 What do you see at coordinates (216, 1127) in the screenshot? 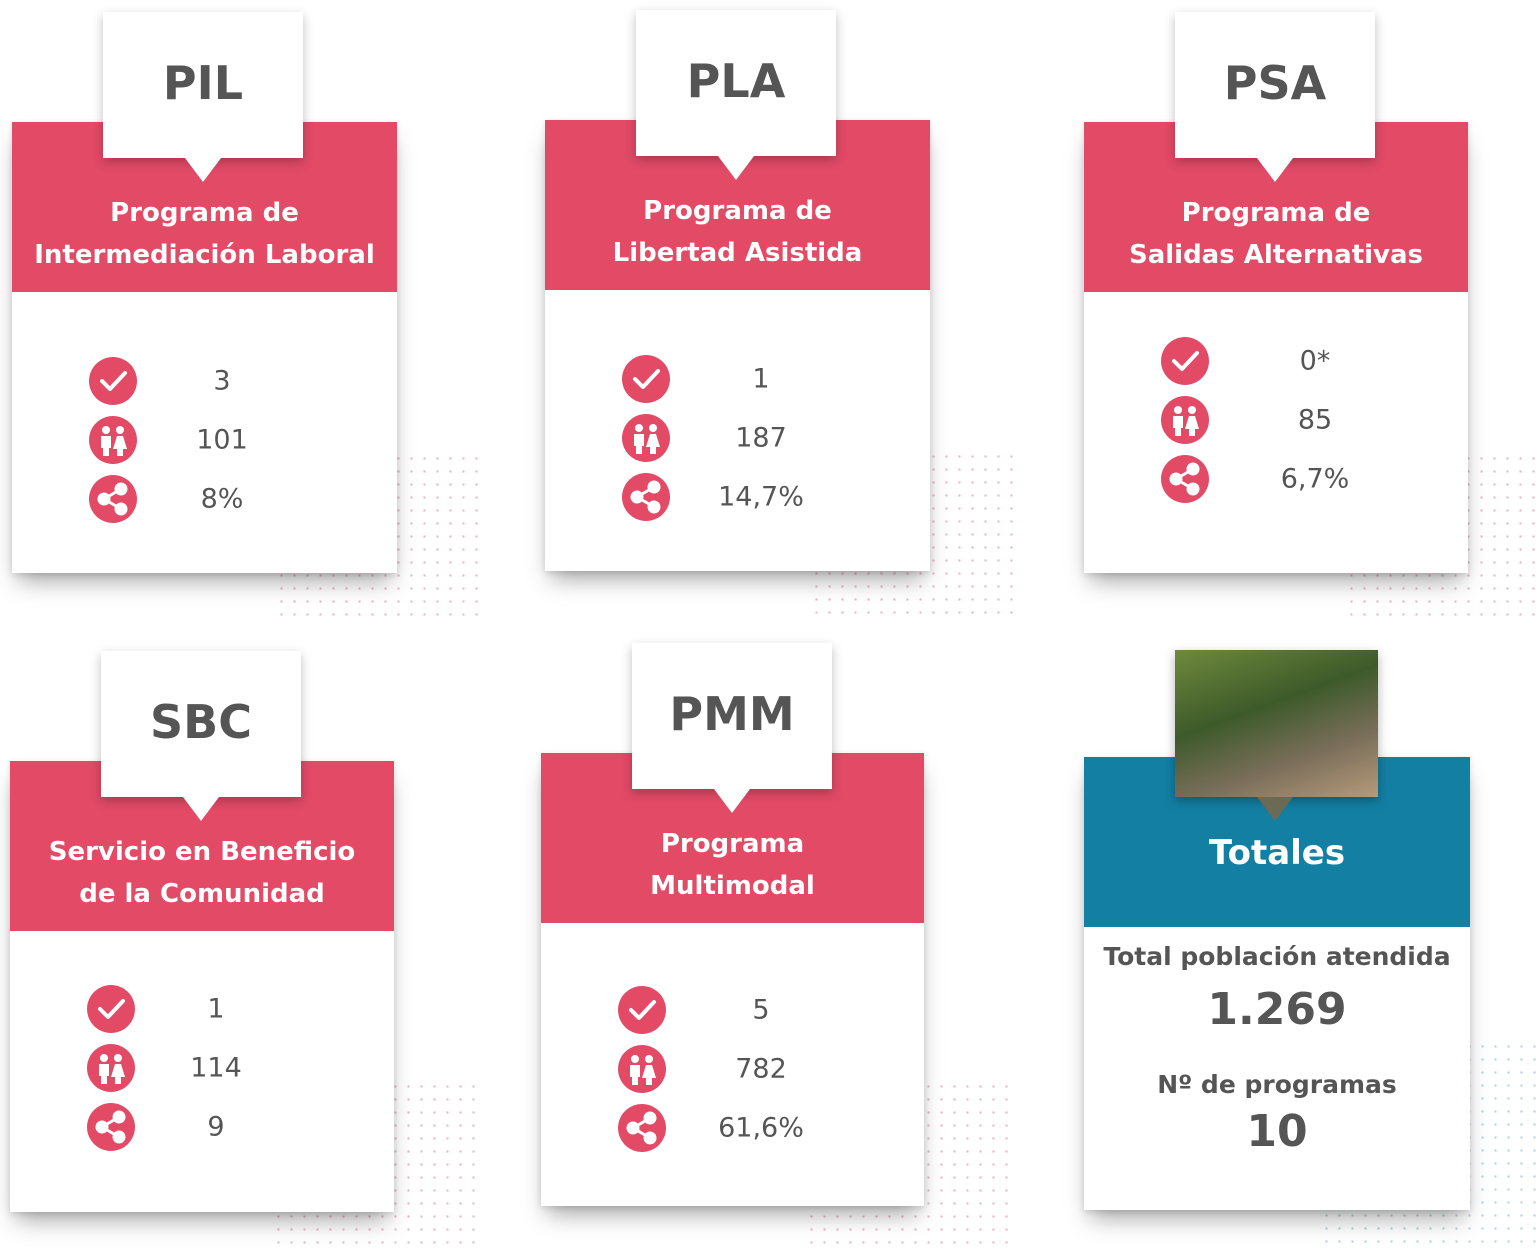
I see `stat-value: 9` at bounding box center [216, 1127].